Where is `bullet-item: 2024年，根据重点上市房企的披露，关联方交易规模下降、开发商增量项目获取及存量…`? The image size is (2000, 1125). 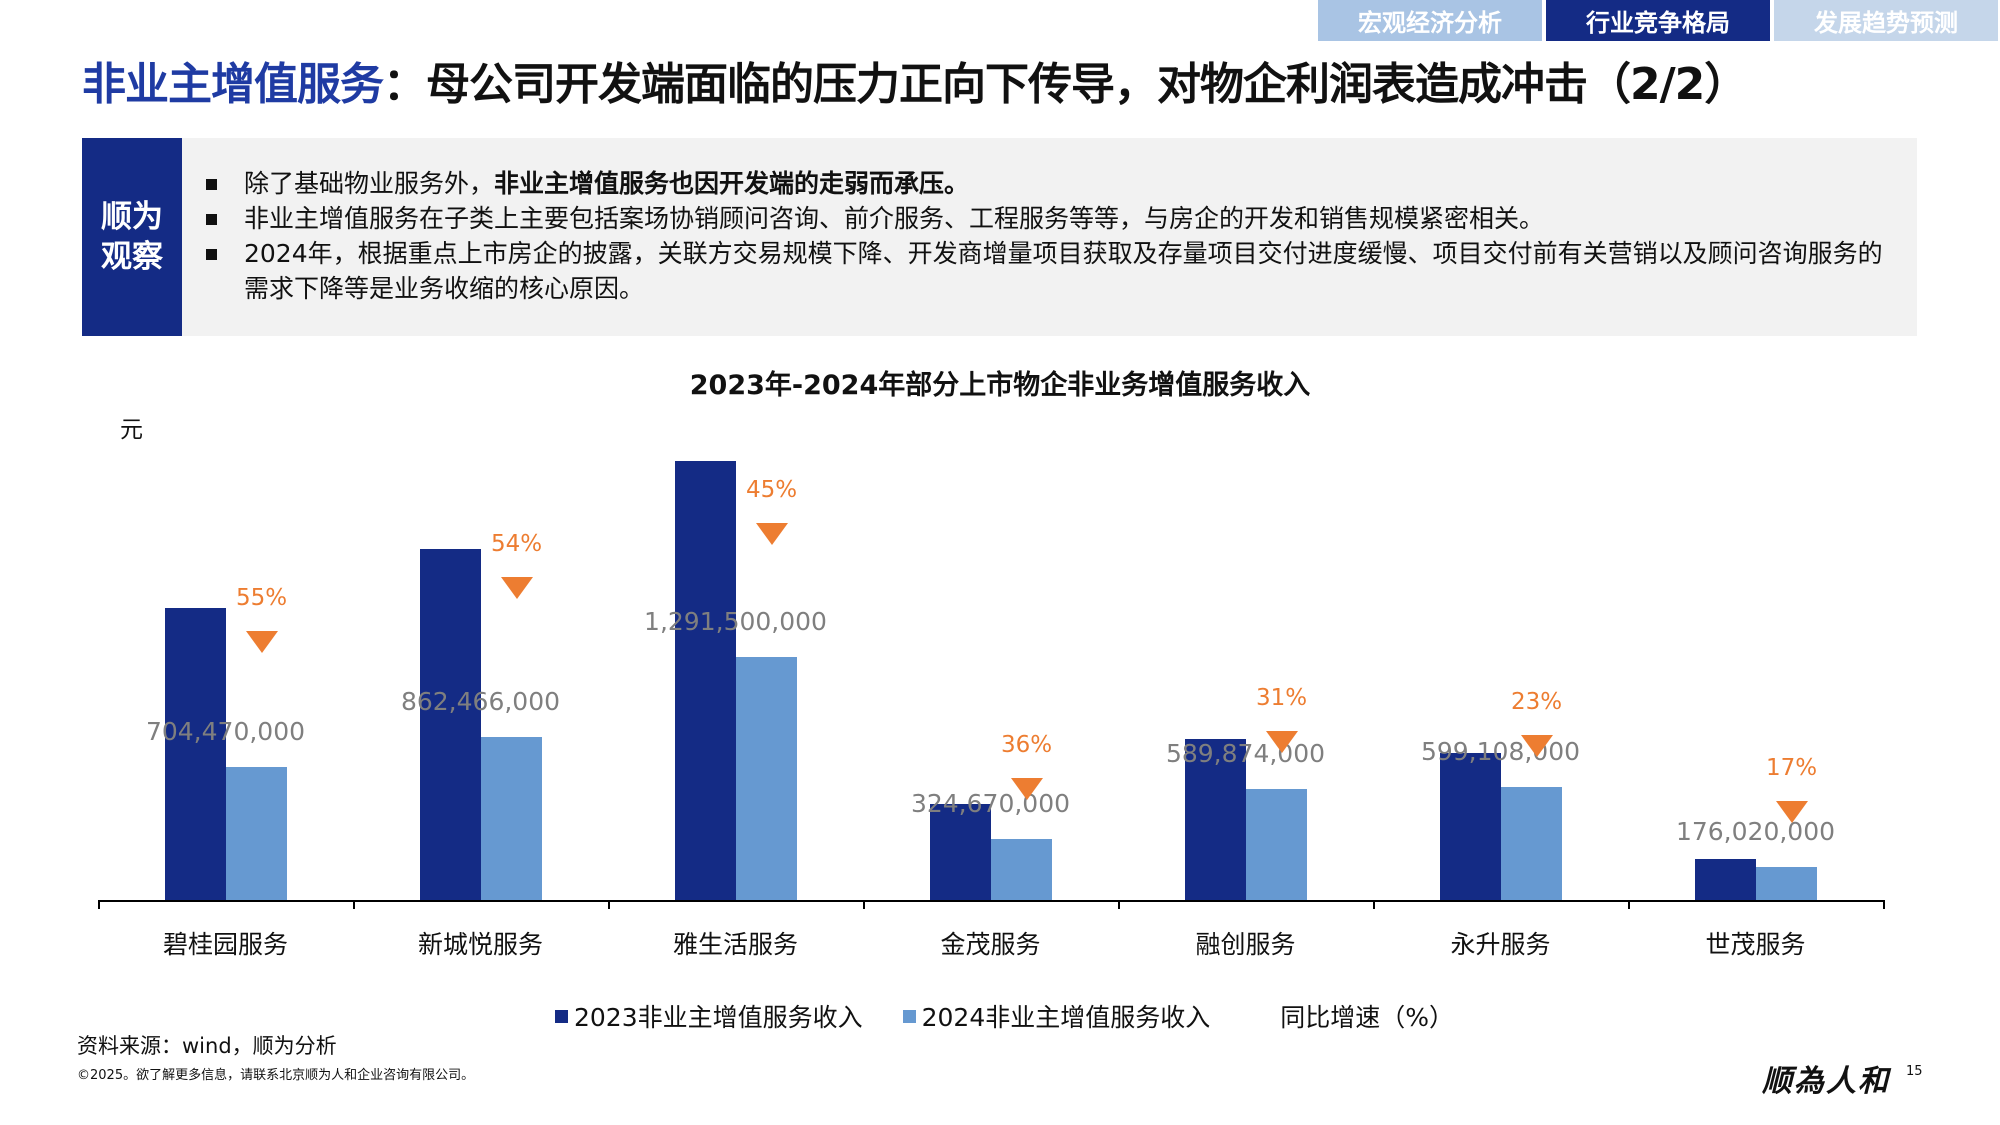
bullet-item: 2024年，根据重点上市房企的披露，关联方交易规模下降、开发商增量项目获取及存量… is located at coordinates (1045, 271).